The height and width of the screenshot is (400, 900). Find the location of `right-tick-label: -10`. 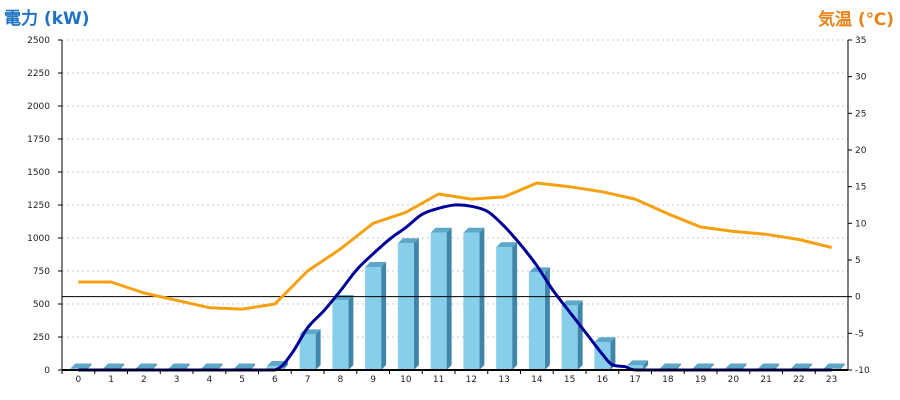

right-tick-label: -10 is located at coordinates (862, 371).